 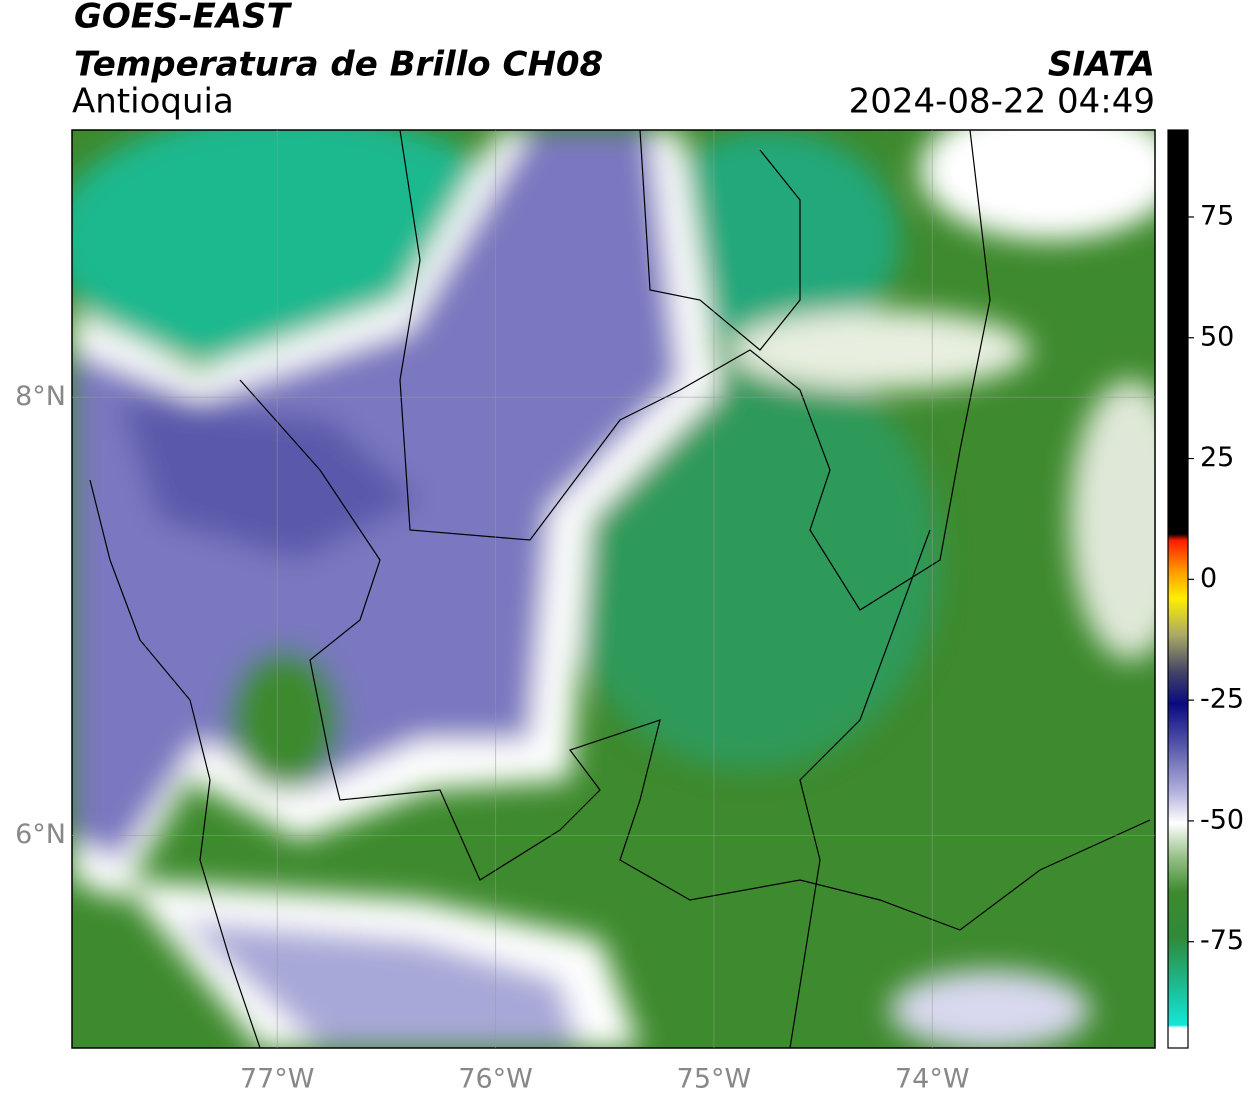 I want to click on x-tick-label: 76°W, so click(x=495, y=1079).